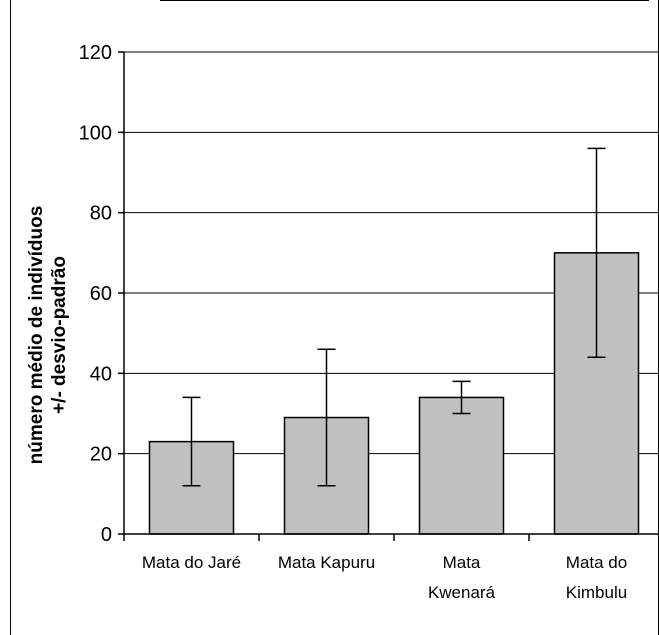  I want to click on y-tick-labels: 0 20 40 60 80 100 120, so click(95, 294).